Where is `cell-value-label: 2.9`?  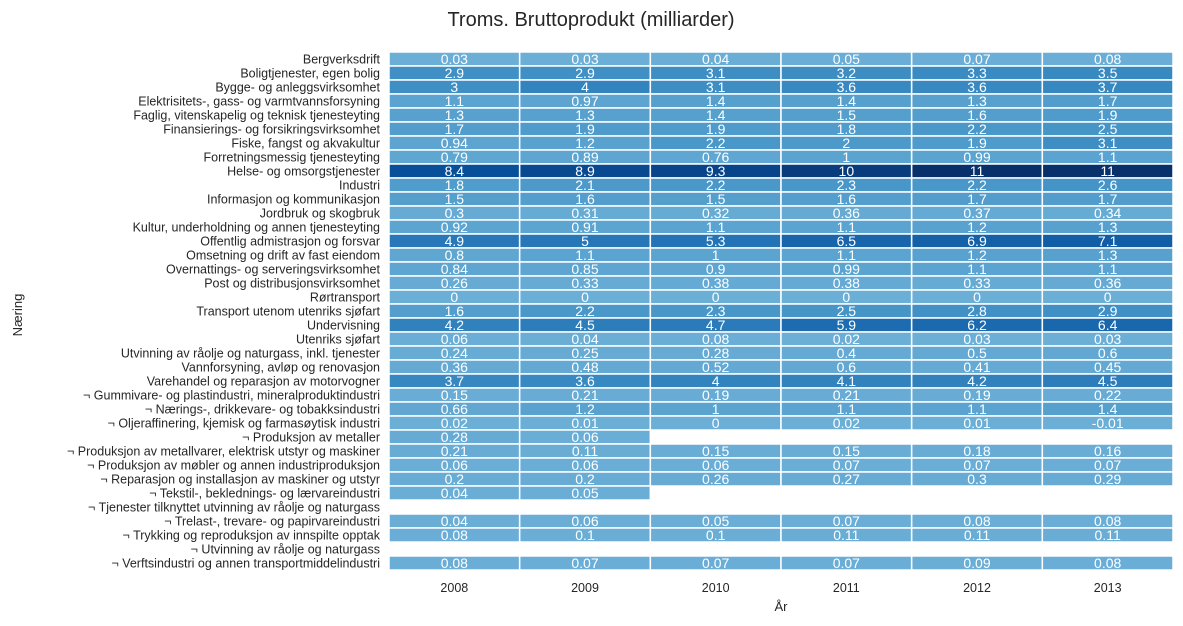
cell-value-label: 2.9 is located at coordinates (455, 73).